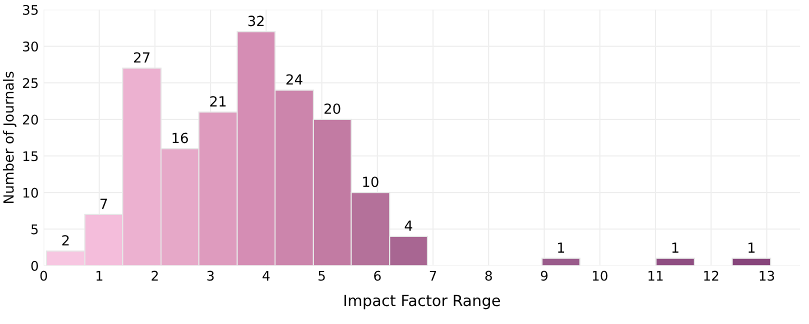 The width and height of the screenshot is (809, 324). What do you see at coordinates (30, 193) in the screenshot?
I see `y-tick-label: 10` at bounding box center [30, 193].